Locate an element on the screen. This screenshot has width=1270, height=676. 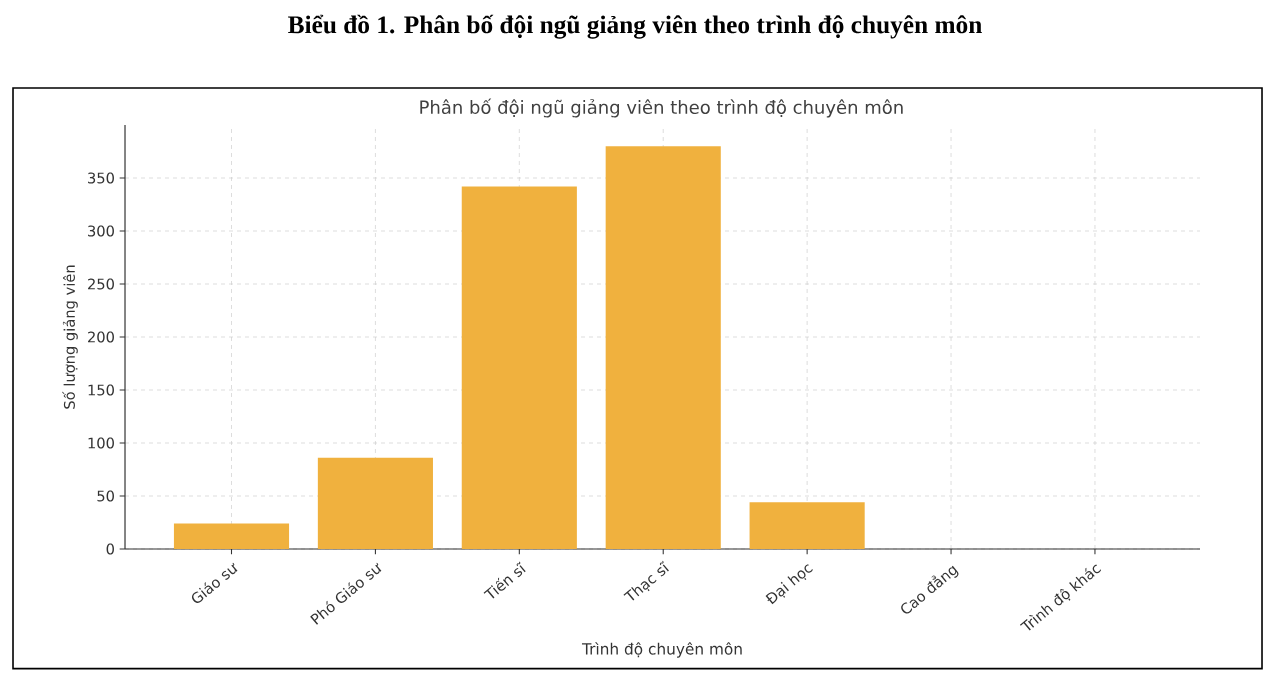
x-tick-label: Đại học is located at coordinates (789, 584).